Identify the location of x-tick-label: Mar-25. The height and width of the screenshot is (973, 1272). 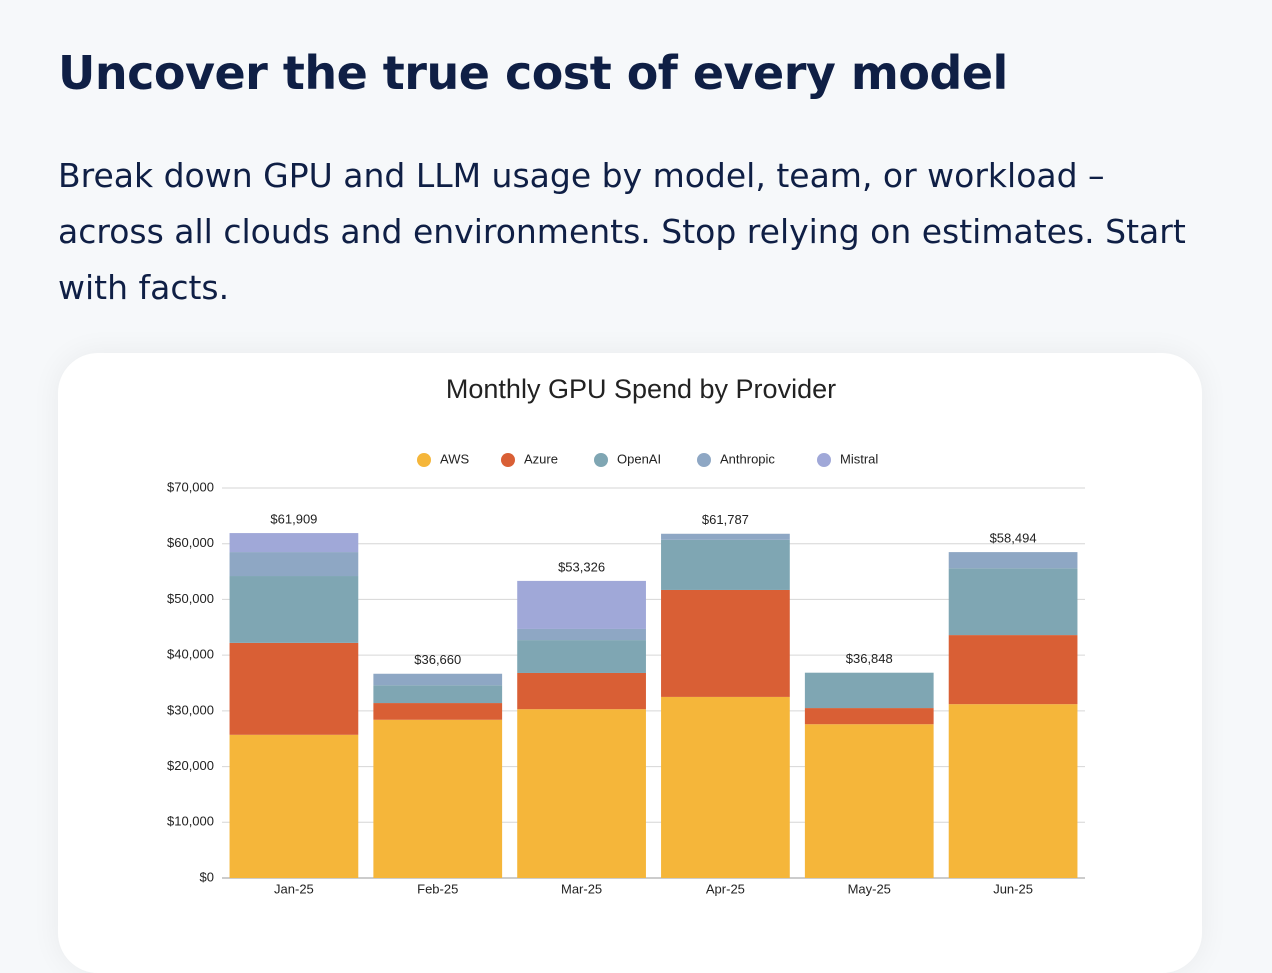
(581, 888).